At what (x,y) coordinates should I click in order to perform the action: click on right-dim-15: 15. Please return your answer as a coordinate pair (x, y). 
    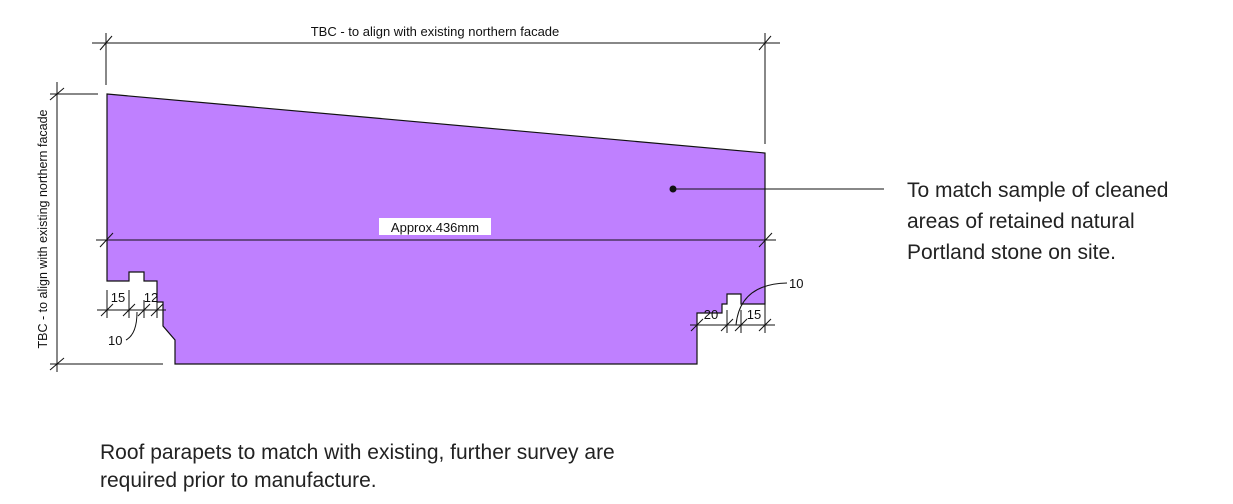
    Looking at the image, I should click on (754, 314).